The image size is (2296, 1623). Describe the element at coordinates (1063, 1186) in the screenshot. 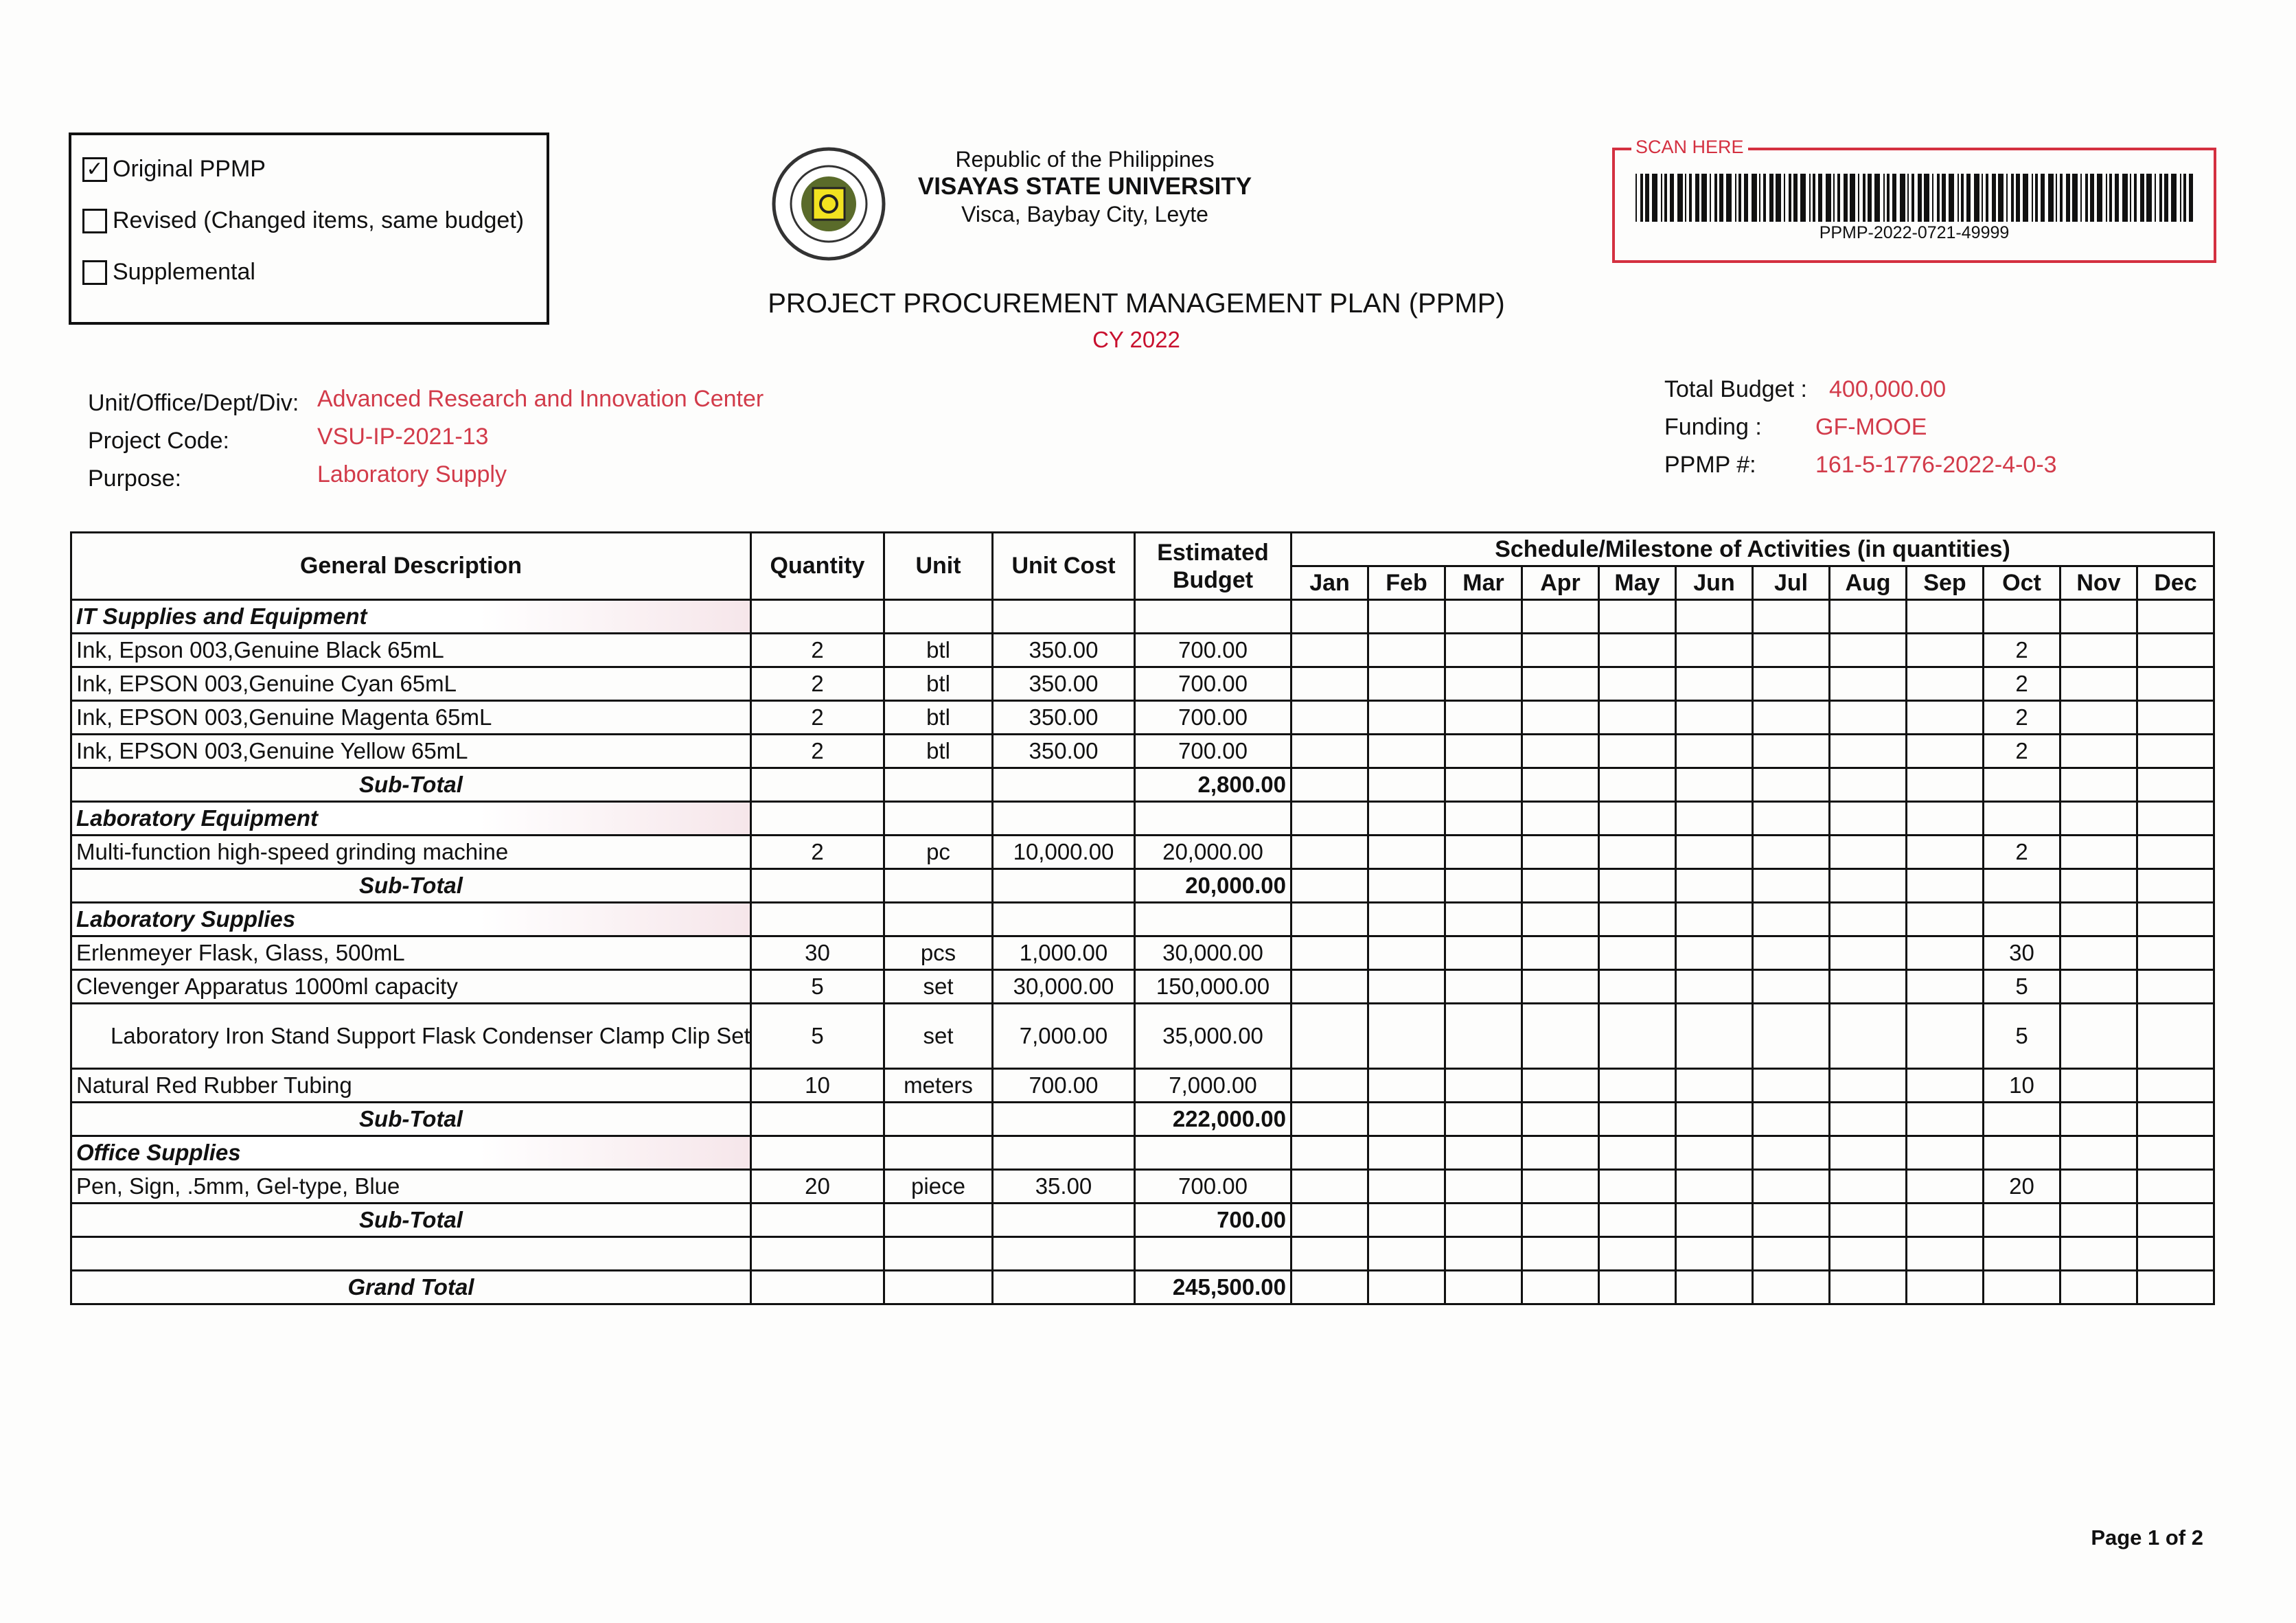

I see `item-unit-cost: 35.00` at that location.